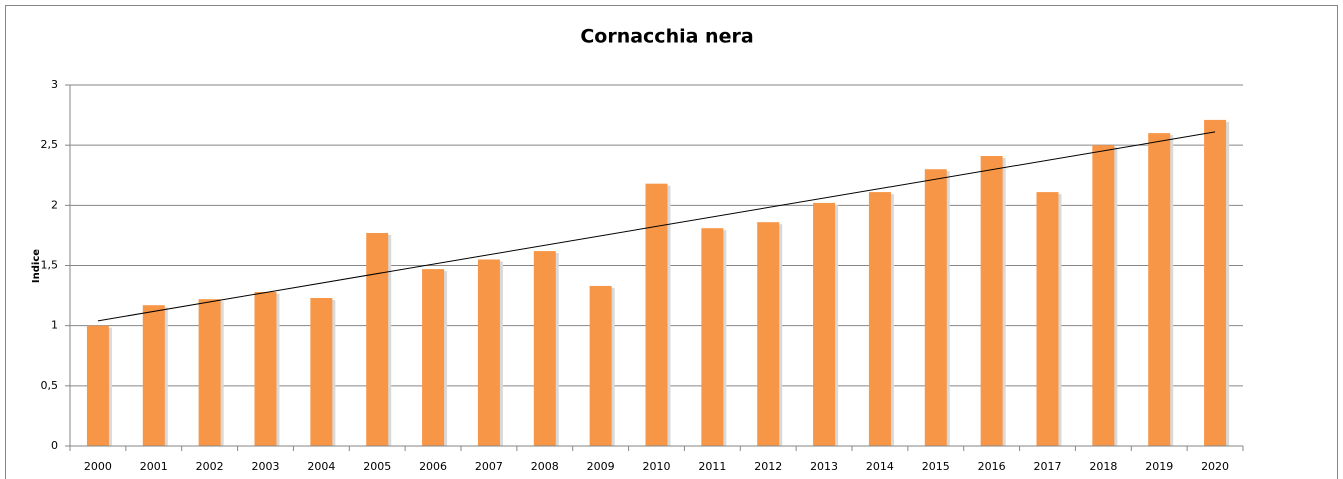  I want to click on x-tick-label: 2007, so click(489, 466).